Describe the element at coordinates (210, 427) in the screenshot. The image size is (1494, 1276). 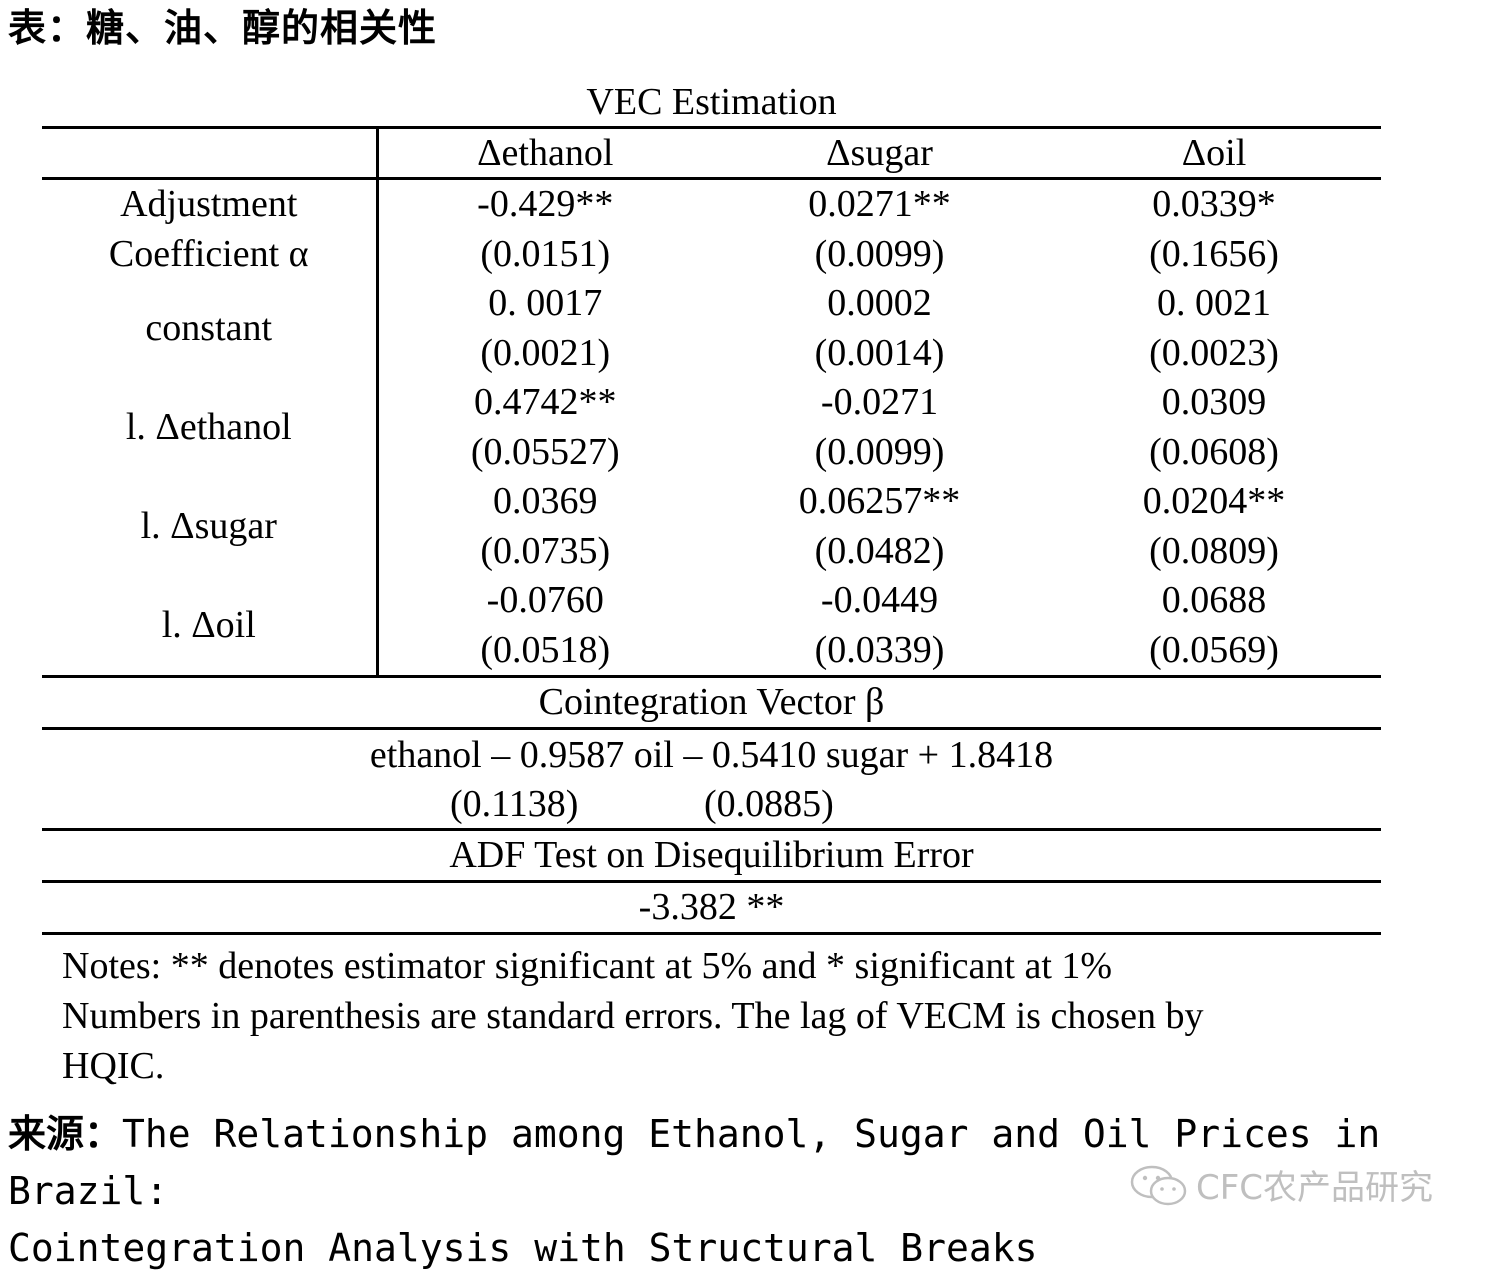
I see `row-label-lag-ethanol: l. Δethanol` at that location.